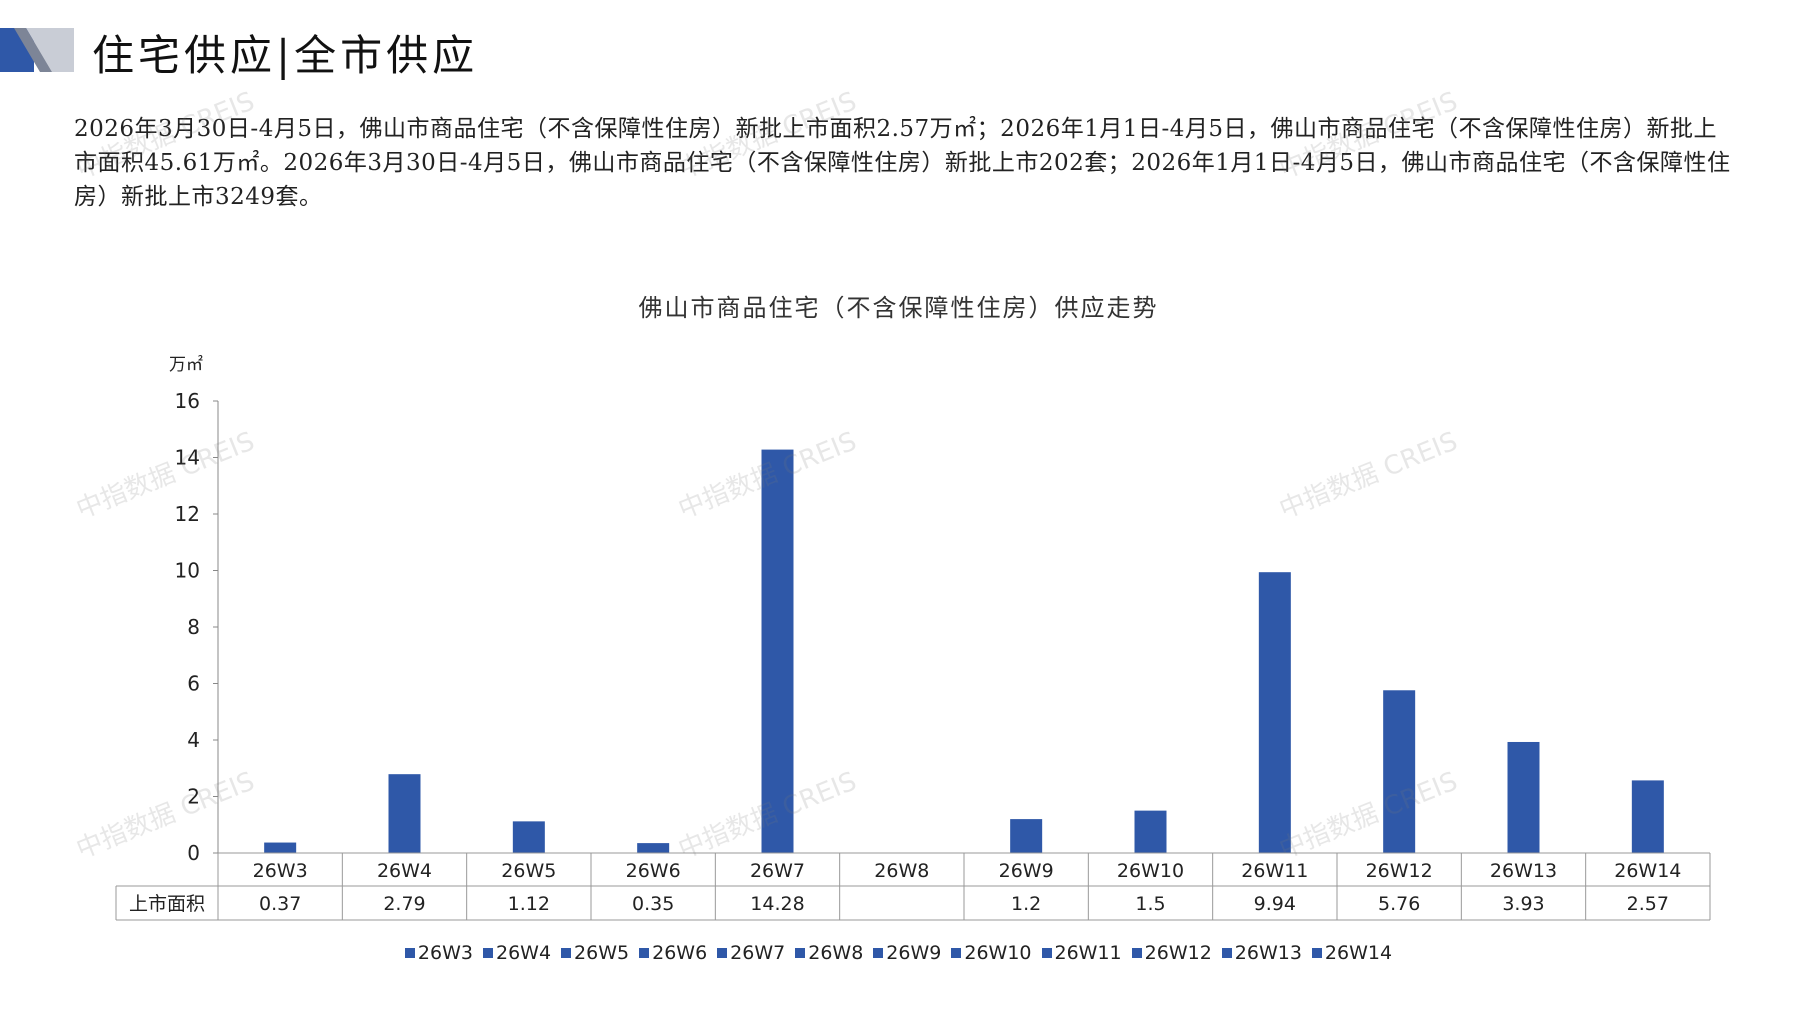 Image resolution: width=1797 pixels, height=1010 pixels. What do you see at coordinates (193, 740) in the screenshot?
I see `y-tick-label: 4` at bounding box center [193, 740].